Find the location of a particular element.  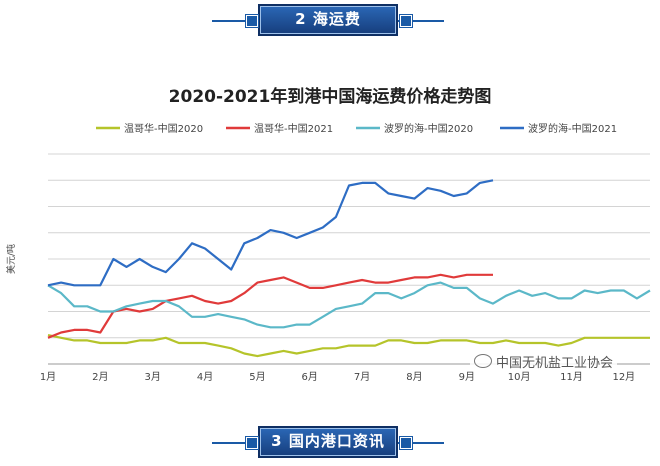

x-tick-label: 9月 is located at coordinates (467, 377).